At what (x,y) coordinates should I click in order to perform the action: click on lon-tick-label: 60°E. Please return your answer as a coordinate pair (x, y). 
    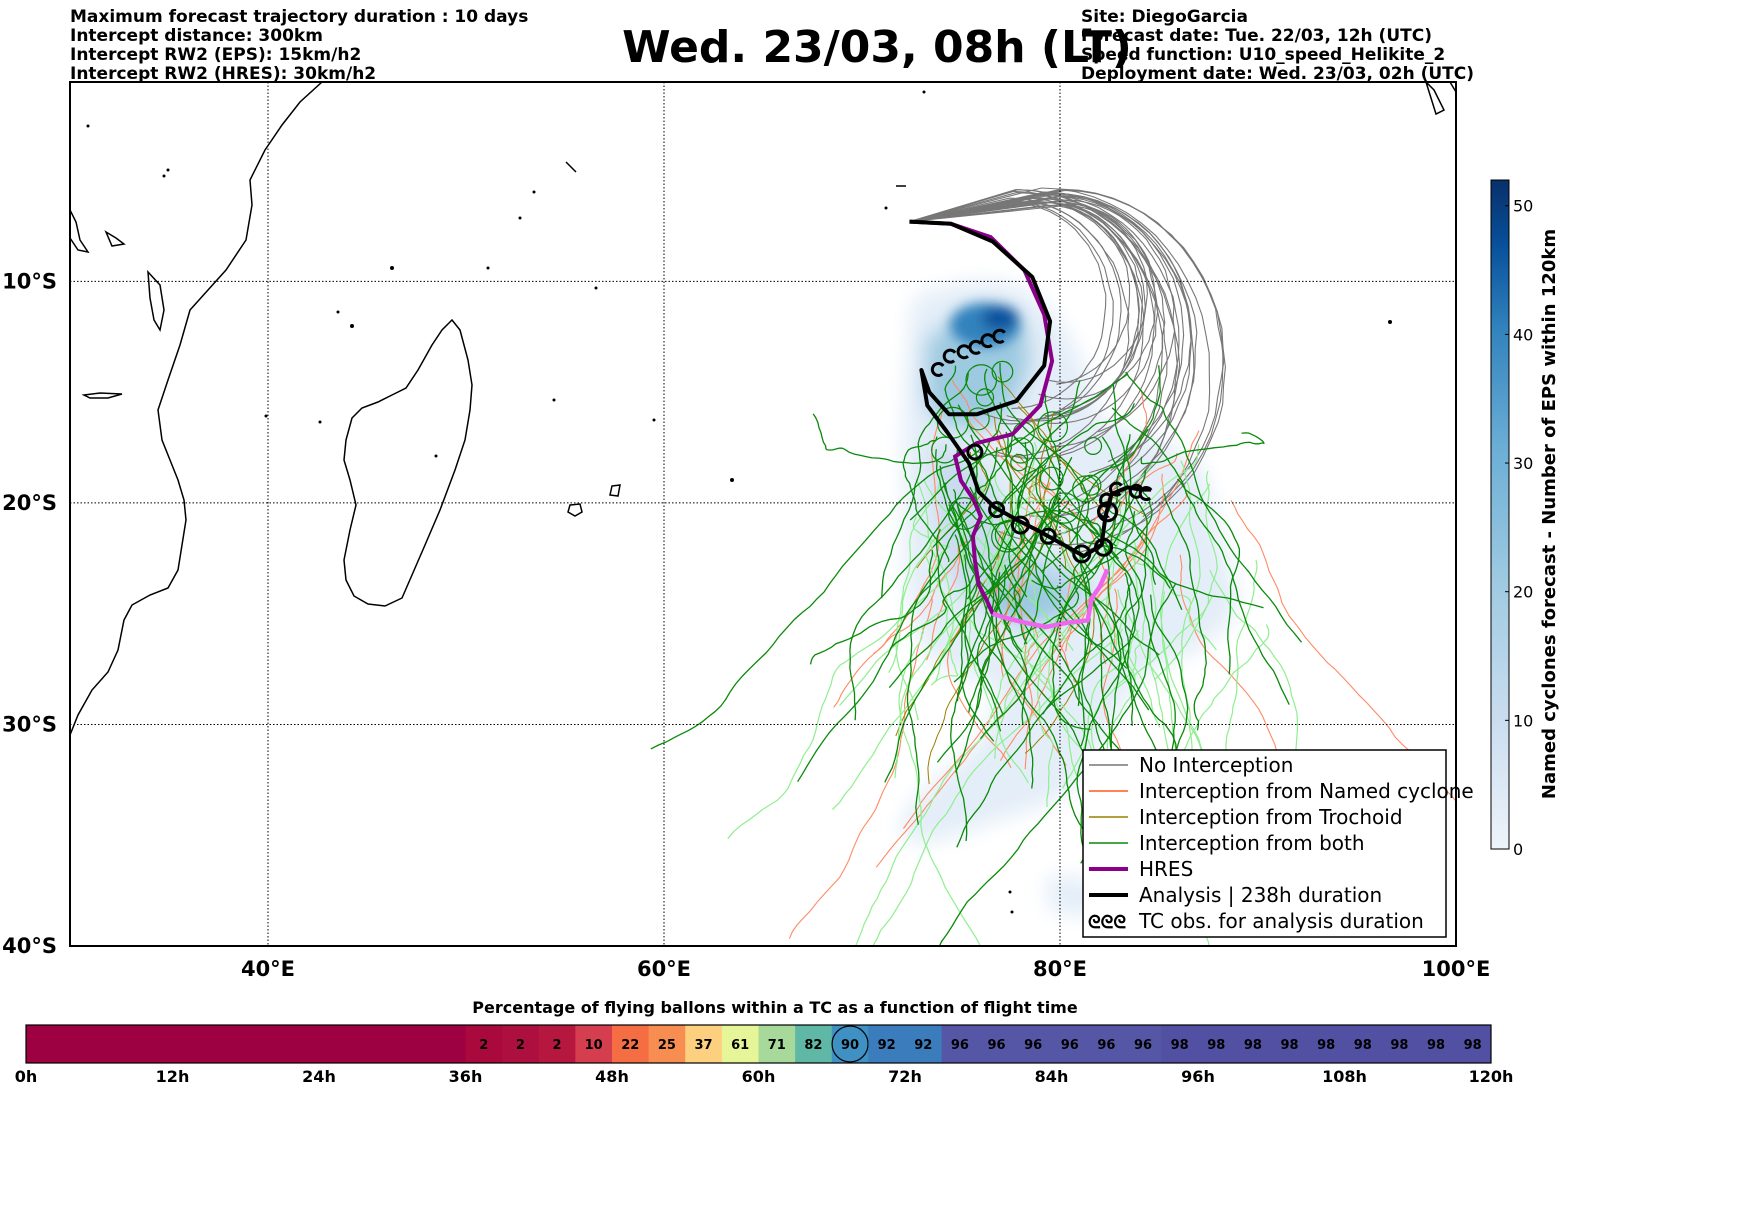
    Looking at the image, I should click on (664, 969).